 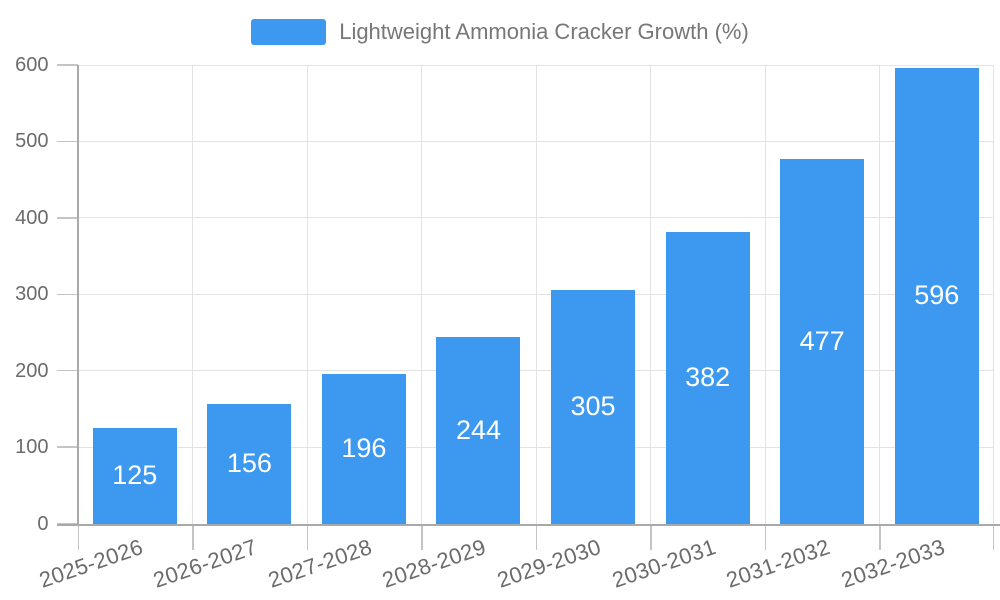 I want to click on legend-label: Lightweight Ammonia Cracker Growth (%), so click(x=544, y=31).